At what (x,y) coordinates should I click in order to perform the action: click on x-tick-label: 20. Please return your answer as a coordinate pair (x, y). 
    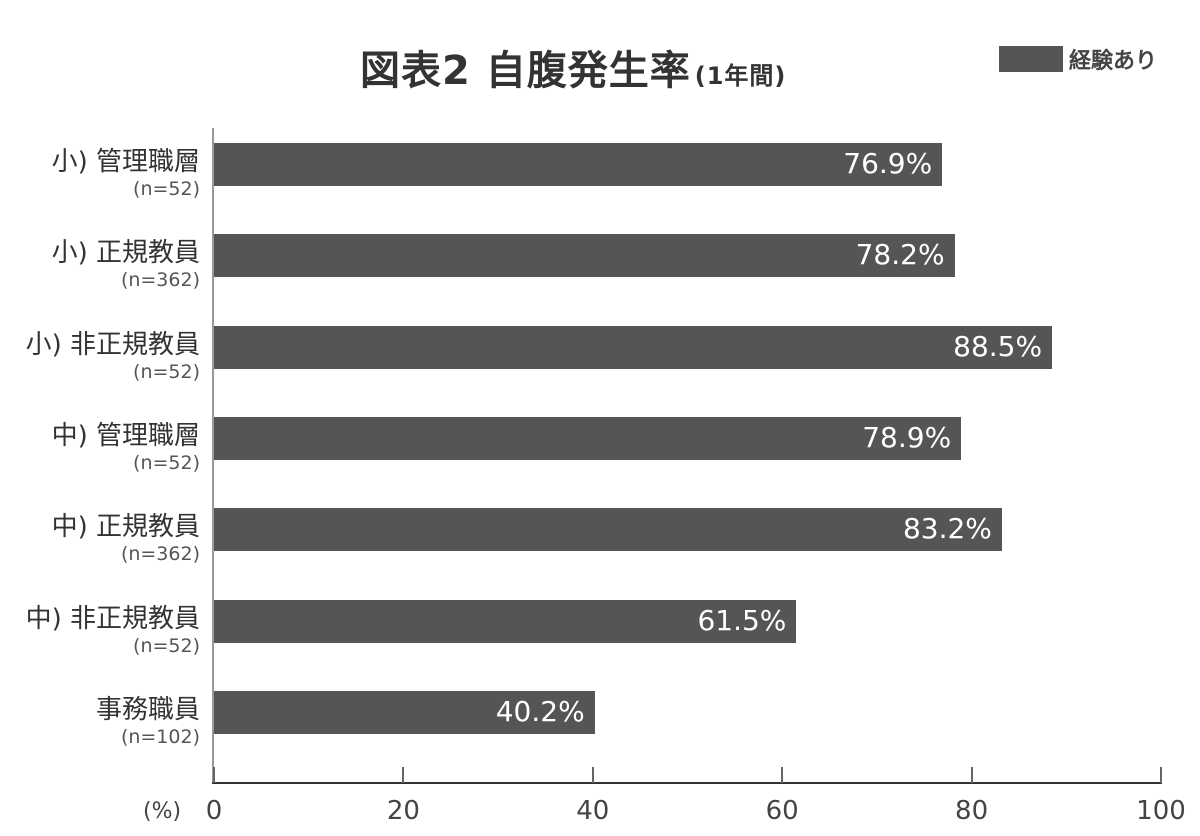
    Looking at the image, I should click on (403, 811).